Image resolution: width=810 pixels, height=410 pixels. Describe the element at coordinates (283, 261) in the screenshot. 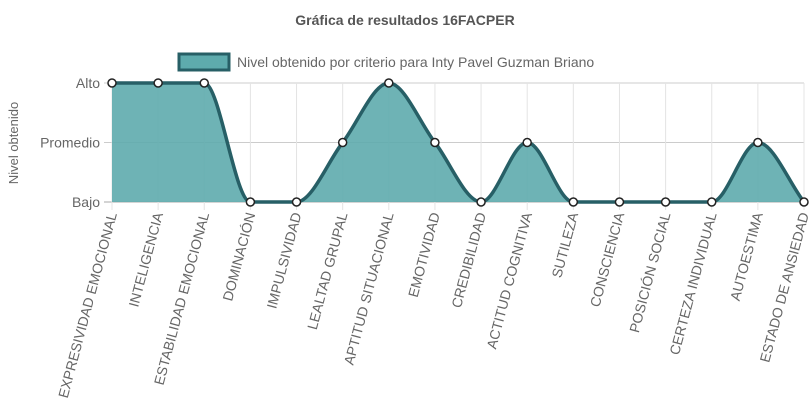

I see `x-tick-label: IMPULSIVIDAD` at that location.